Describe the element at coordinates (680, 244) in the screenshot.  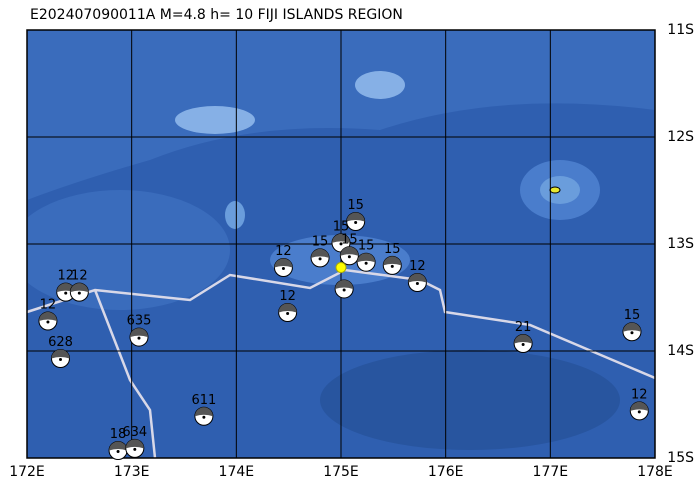
I see `lat-tick-label: 13S` at that location.